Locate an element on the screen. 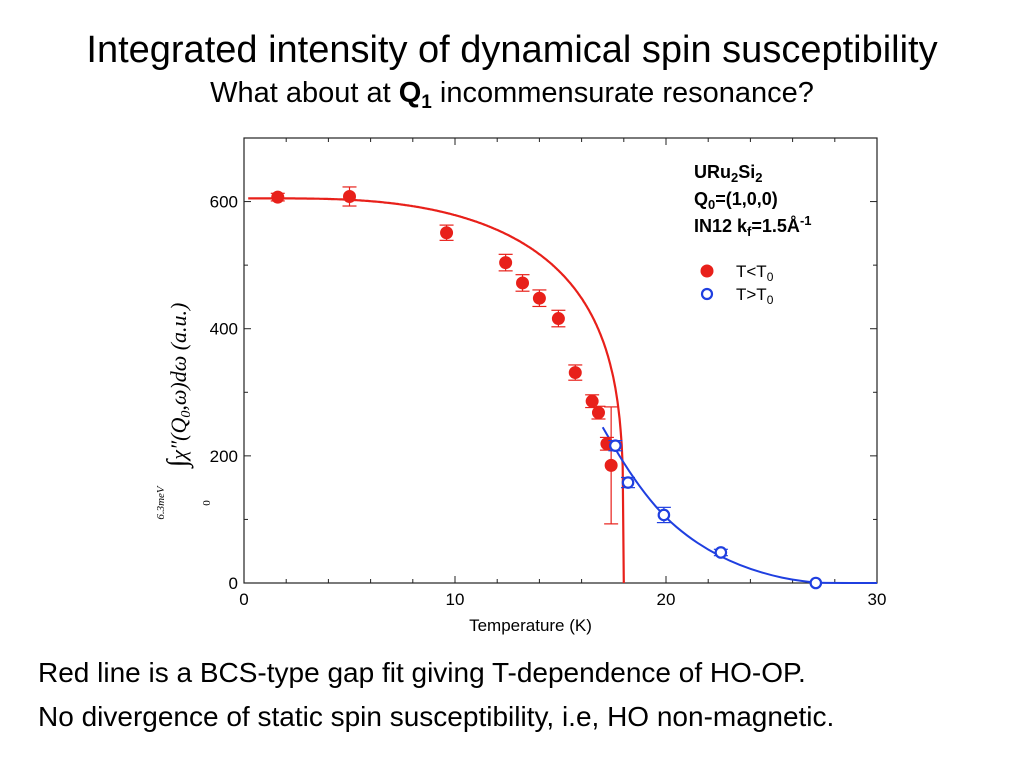 Image resolution: width=1024 pixels, height=768 pixels. x-tick-label: 0 is located at coordinates (243, 599).